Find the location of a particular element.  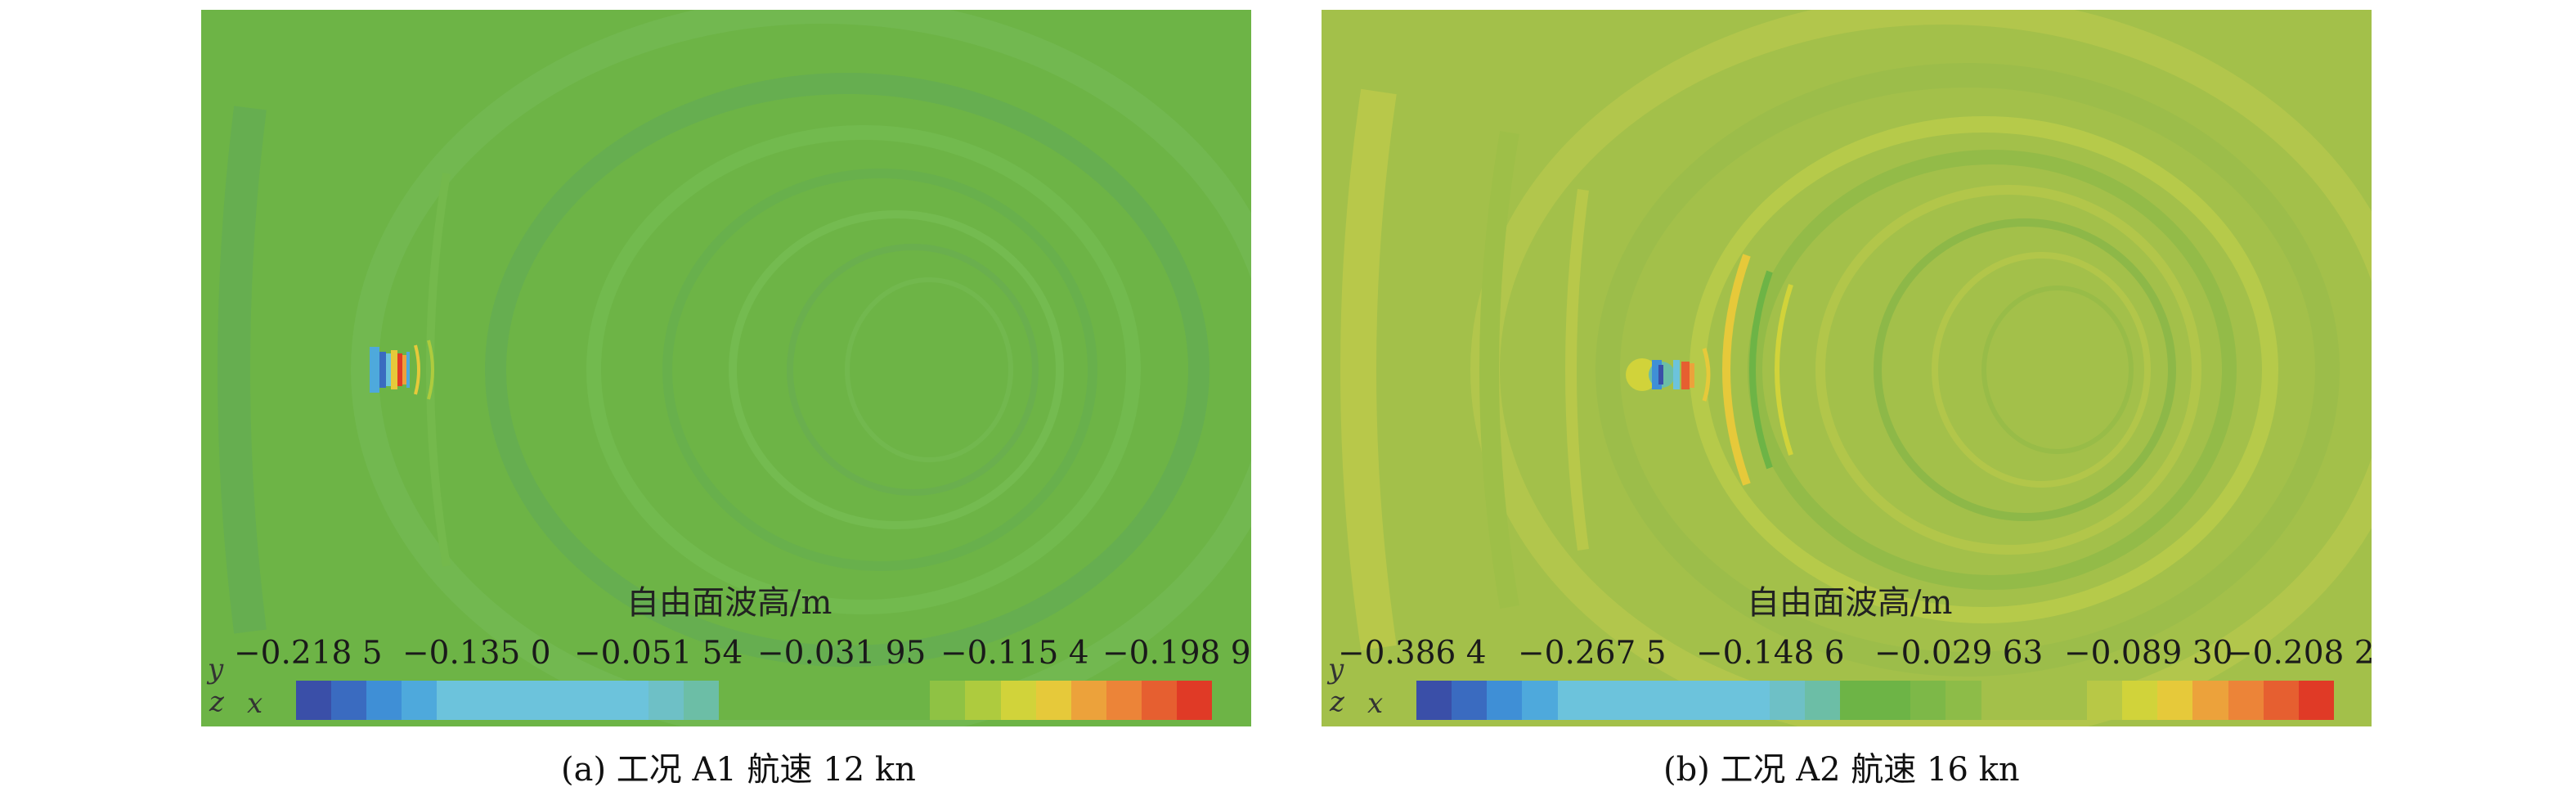

colorbar-tick-label: −0.135 0 is located at coordinates (477, 653).